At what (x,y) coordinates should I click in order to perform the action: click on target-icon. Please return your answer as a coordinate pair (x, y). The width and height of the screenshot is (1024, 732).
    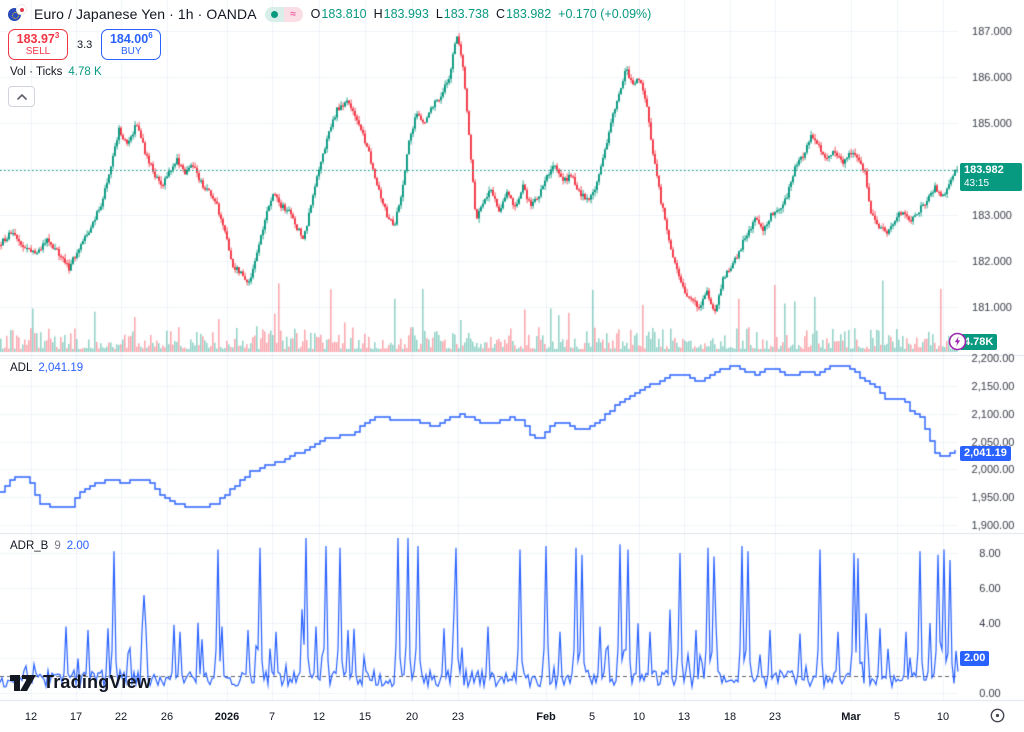
    Looking at the image, I should click on (997, 715).